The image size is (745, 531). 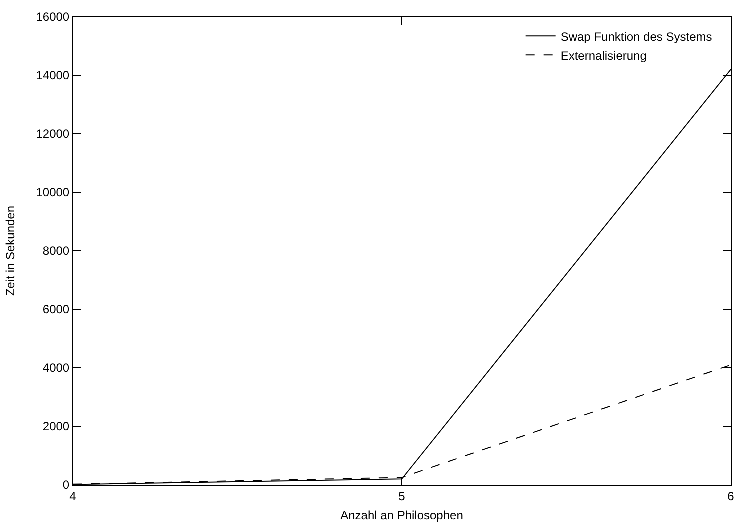 I want to click on y-tick-label: 14000, so click(x=53, y=75).